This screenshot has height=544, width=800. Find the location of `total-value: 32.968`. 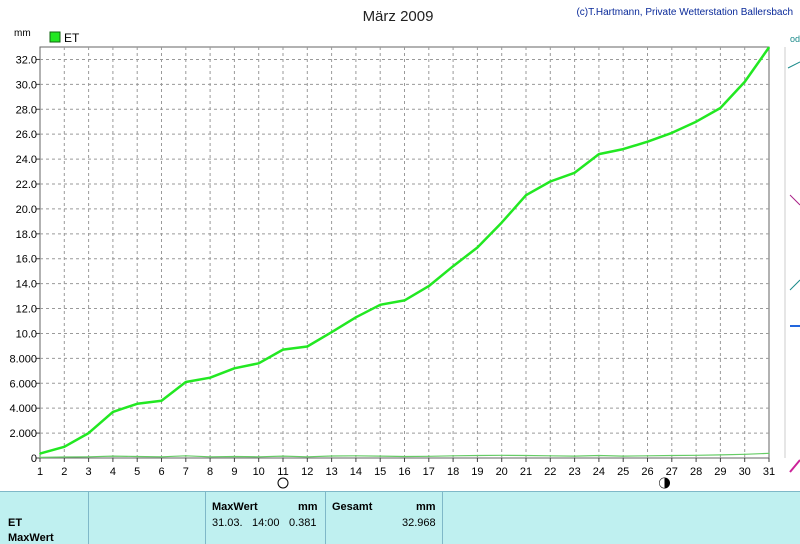

total-value: 32.968 is located at coordinates (419, 523).